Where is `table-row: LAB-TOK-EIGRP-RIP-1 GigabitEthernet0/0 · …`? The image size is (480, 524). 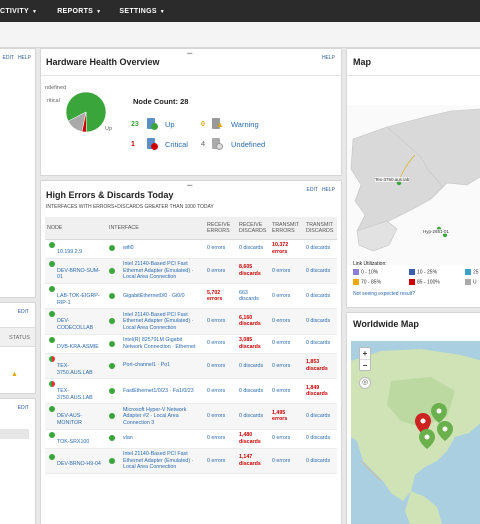 table-row: LAB-TOK-EIGRP-RIP-1 GigabitEthernet0/0 · … is located at coordinates (191, 296).